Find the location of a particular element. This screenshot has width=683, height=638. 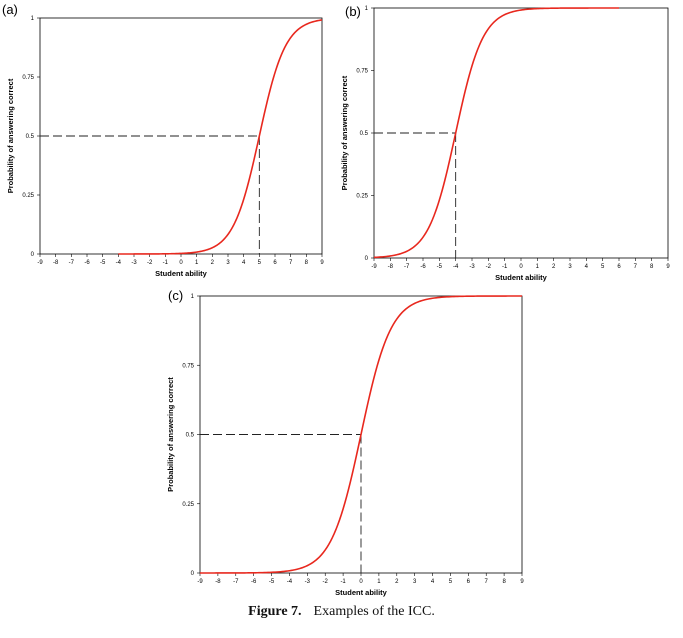

panel-label: (a) is located at coordinates (10, 9).